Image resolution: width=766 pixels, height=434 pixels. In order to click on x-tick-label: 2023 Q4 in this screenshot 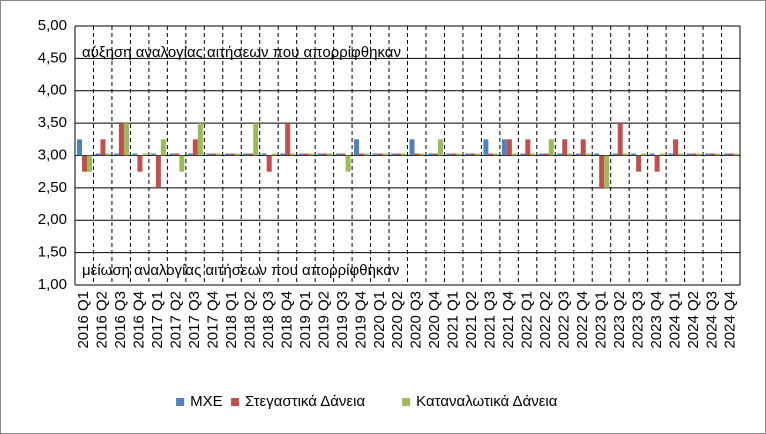, I will do `click(656, 320)`.